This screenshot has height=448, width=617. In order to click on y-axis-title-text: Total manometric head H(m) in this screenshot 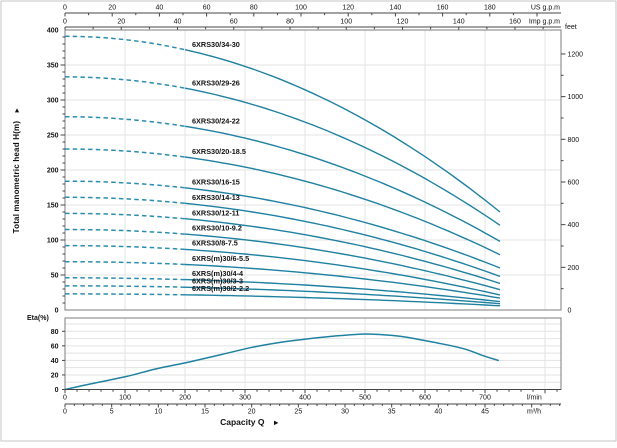, I will do `click(16, 177)`.